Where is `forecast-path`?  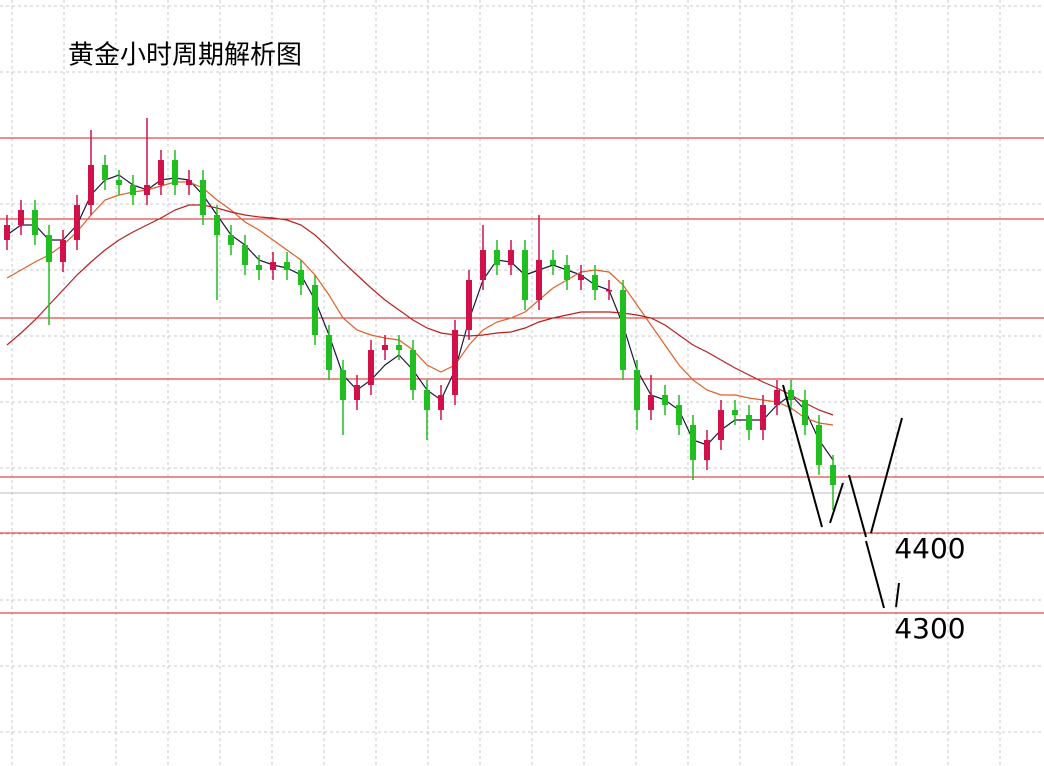
forecast-path is located at coordinates (842, 496).